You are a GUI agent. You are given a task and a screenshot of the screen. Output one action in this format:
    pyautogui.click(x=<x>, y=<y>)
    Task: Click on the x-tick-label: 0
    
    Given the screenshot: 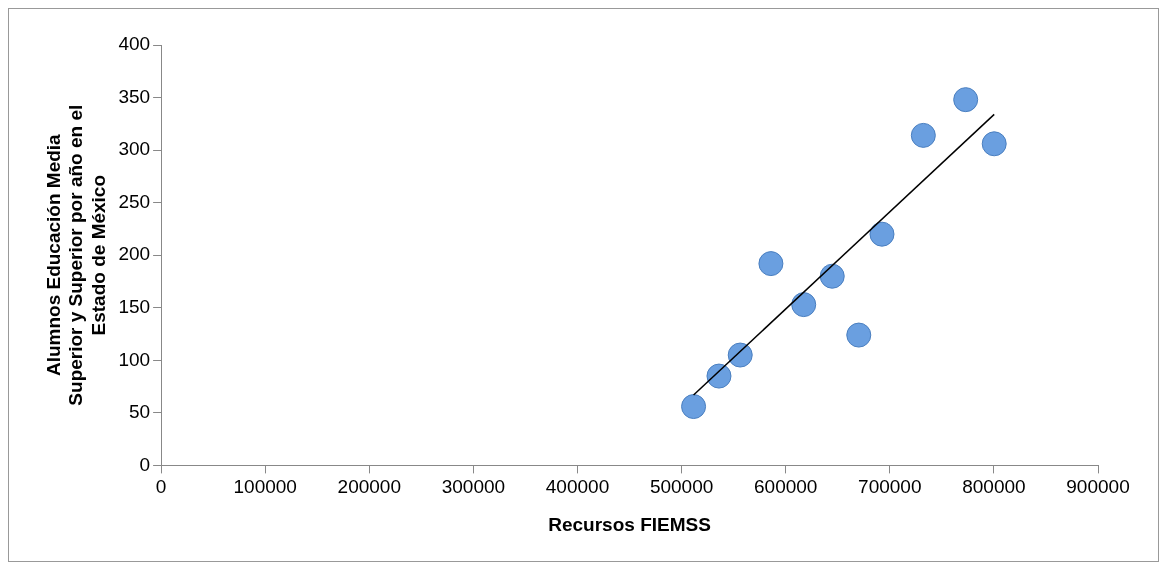 What is the action you would take?
    pyautogui.click(x=161, y=487)
    